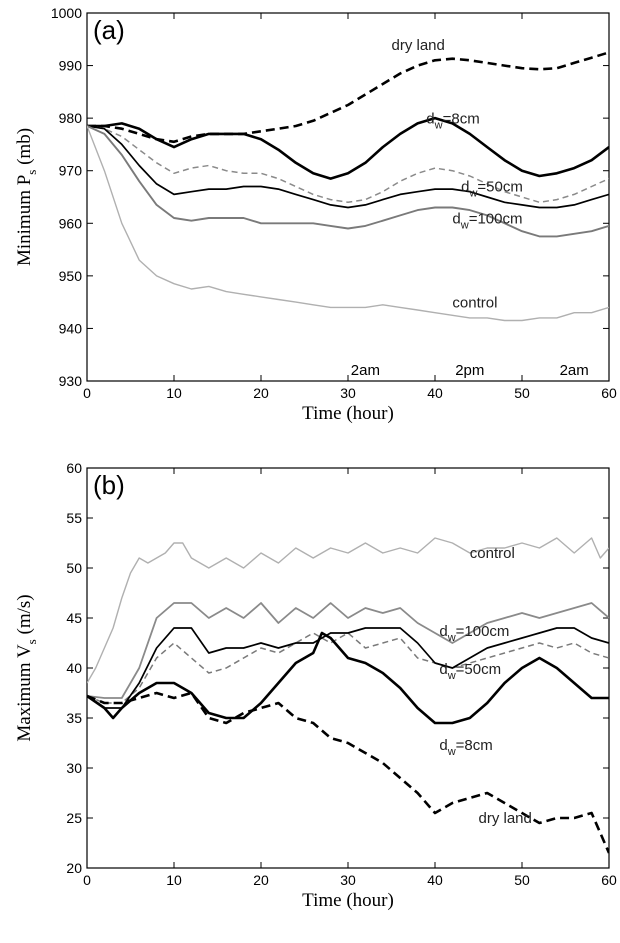 This screenshot has height=943, width=620. I want to click on panel-label: (b), so click(109, 485).